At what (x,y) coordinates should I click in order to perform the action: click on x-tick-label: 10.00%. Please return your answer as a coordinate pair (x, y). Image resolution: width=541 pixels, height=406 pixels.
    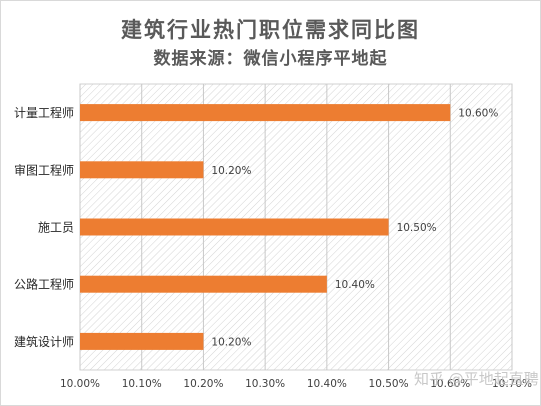
    Looking at the image, I should click on (80, 384).